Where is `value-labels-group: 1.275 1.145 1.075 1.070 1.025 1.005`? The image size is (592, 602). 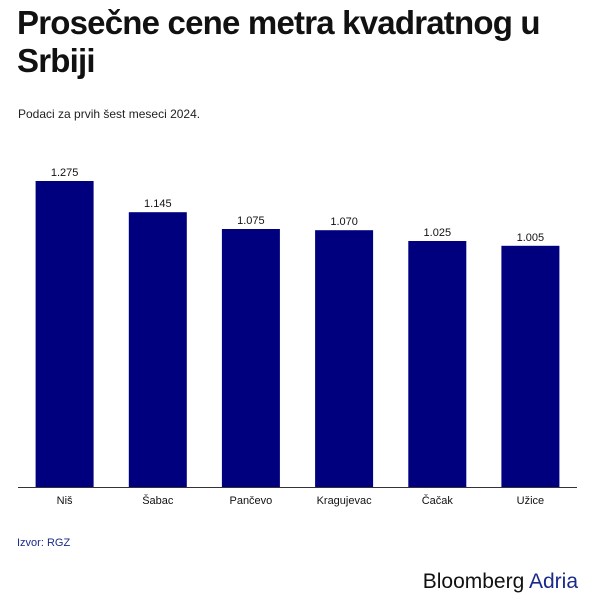
value-labels-group: 1.275 1.145 1.075 1.070 1.025 1.005 is located at coordinates (297, 205).